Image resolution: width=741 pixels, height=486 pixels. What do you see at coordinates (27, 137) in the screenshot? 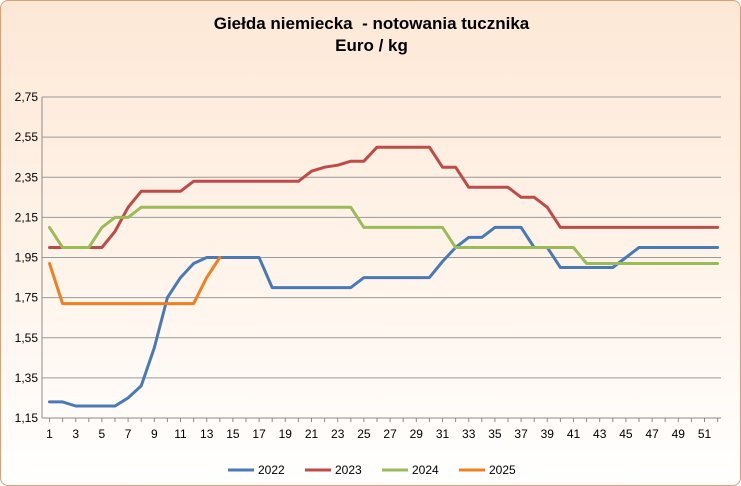
I see `y-tick-label: 2,55` at bounding box center [27, 137].